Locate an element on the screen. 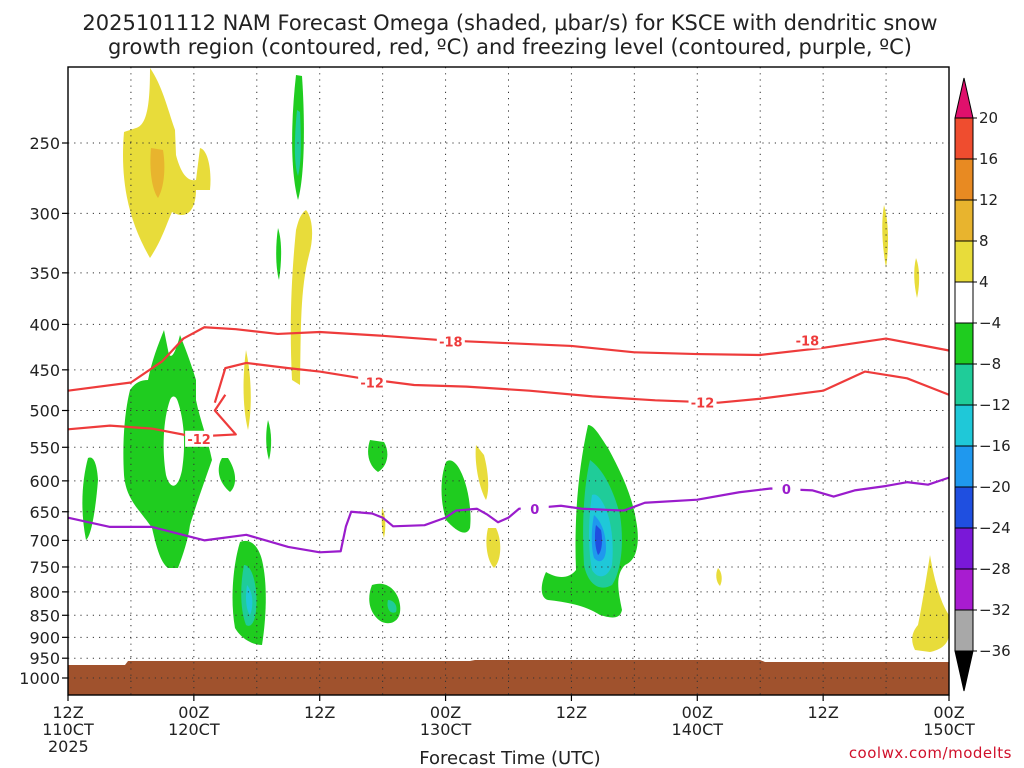 Image resolution: width=1024 pixels, height=768 pixels. y-tick-label: 500 is located at coordinates (44, 411).